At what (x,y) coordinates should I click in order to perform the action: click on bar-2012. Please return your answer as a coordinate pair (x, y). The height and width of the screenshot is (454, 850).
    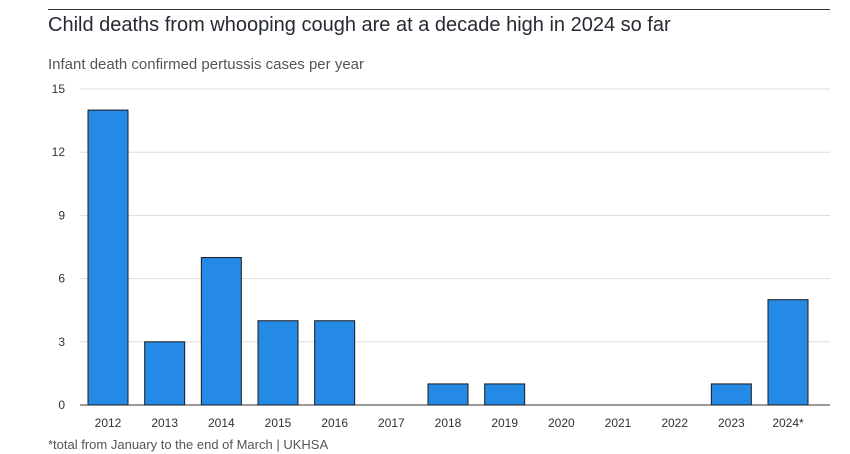
    Looking at the image, I should click on (108, 257).